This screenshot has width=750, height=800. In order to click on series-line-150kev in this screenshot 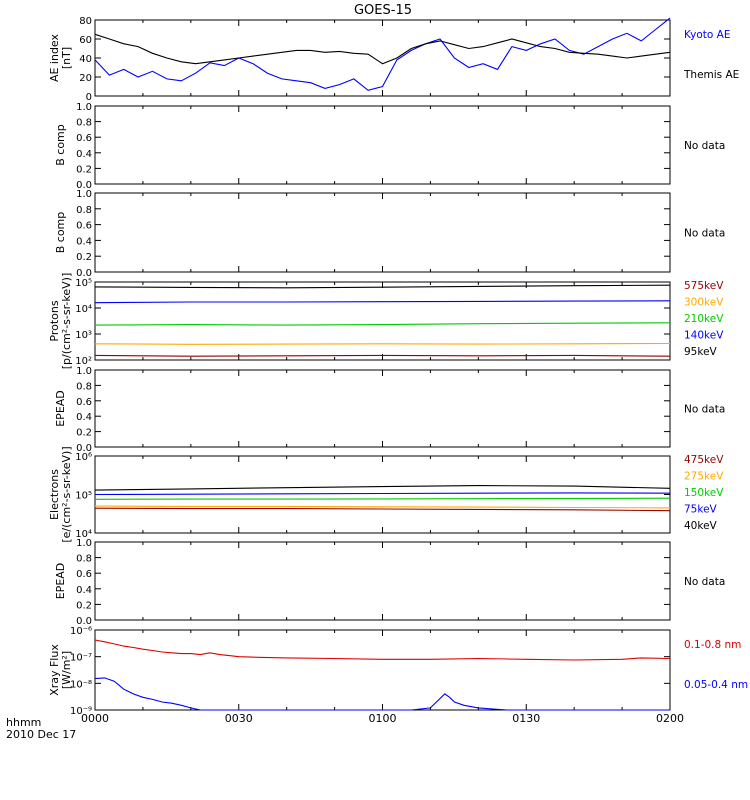, I will do `click(382, 498)`.